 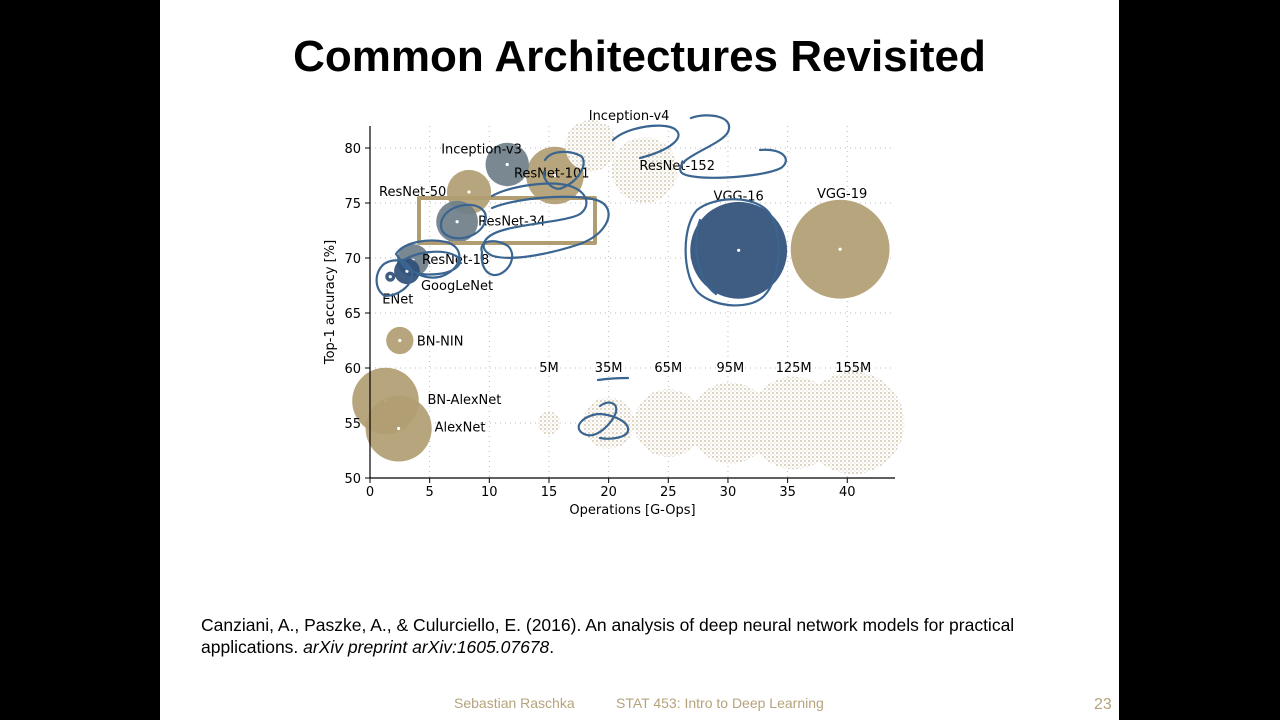 I want to click on x-tick-label: 5, so click(x=430, y=492).